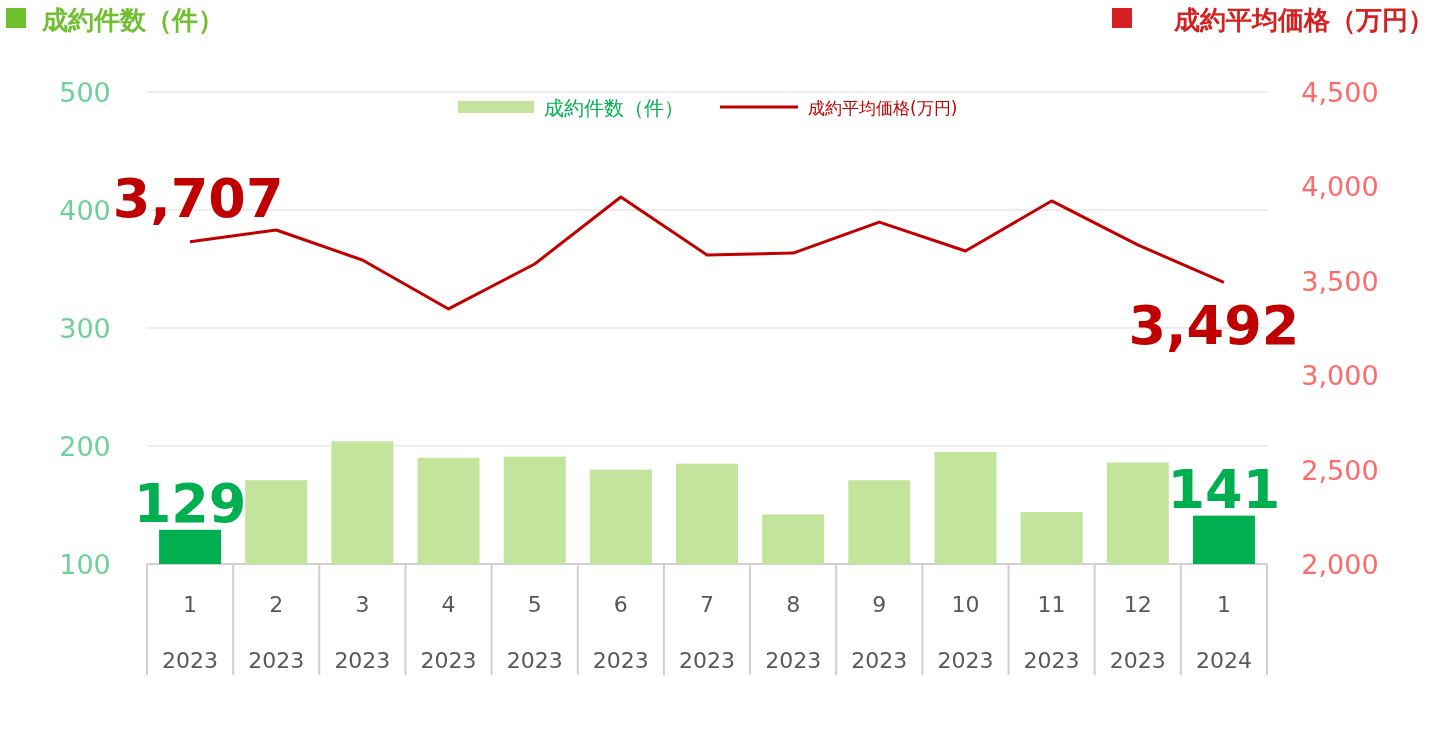  Describe the element at coordinates (1340, 564) in the screenshot. I see `y2-tick-label: 2,000` at that location.